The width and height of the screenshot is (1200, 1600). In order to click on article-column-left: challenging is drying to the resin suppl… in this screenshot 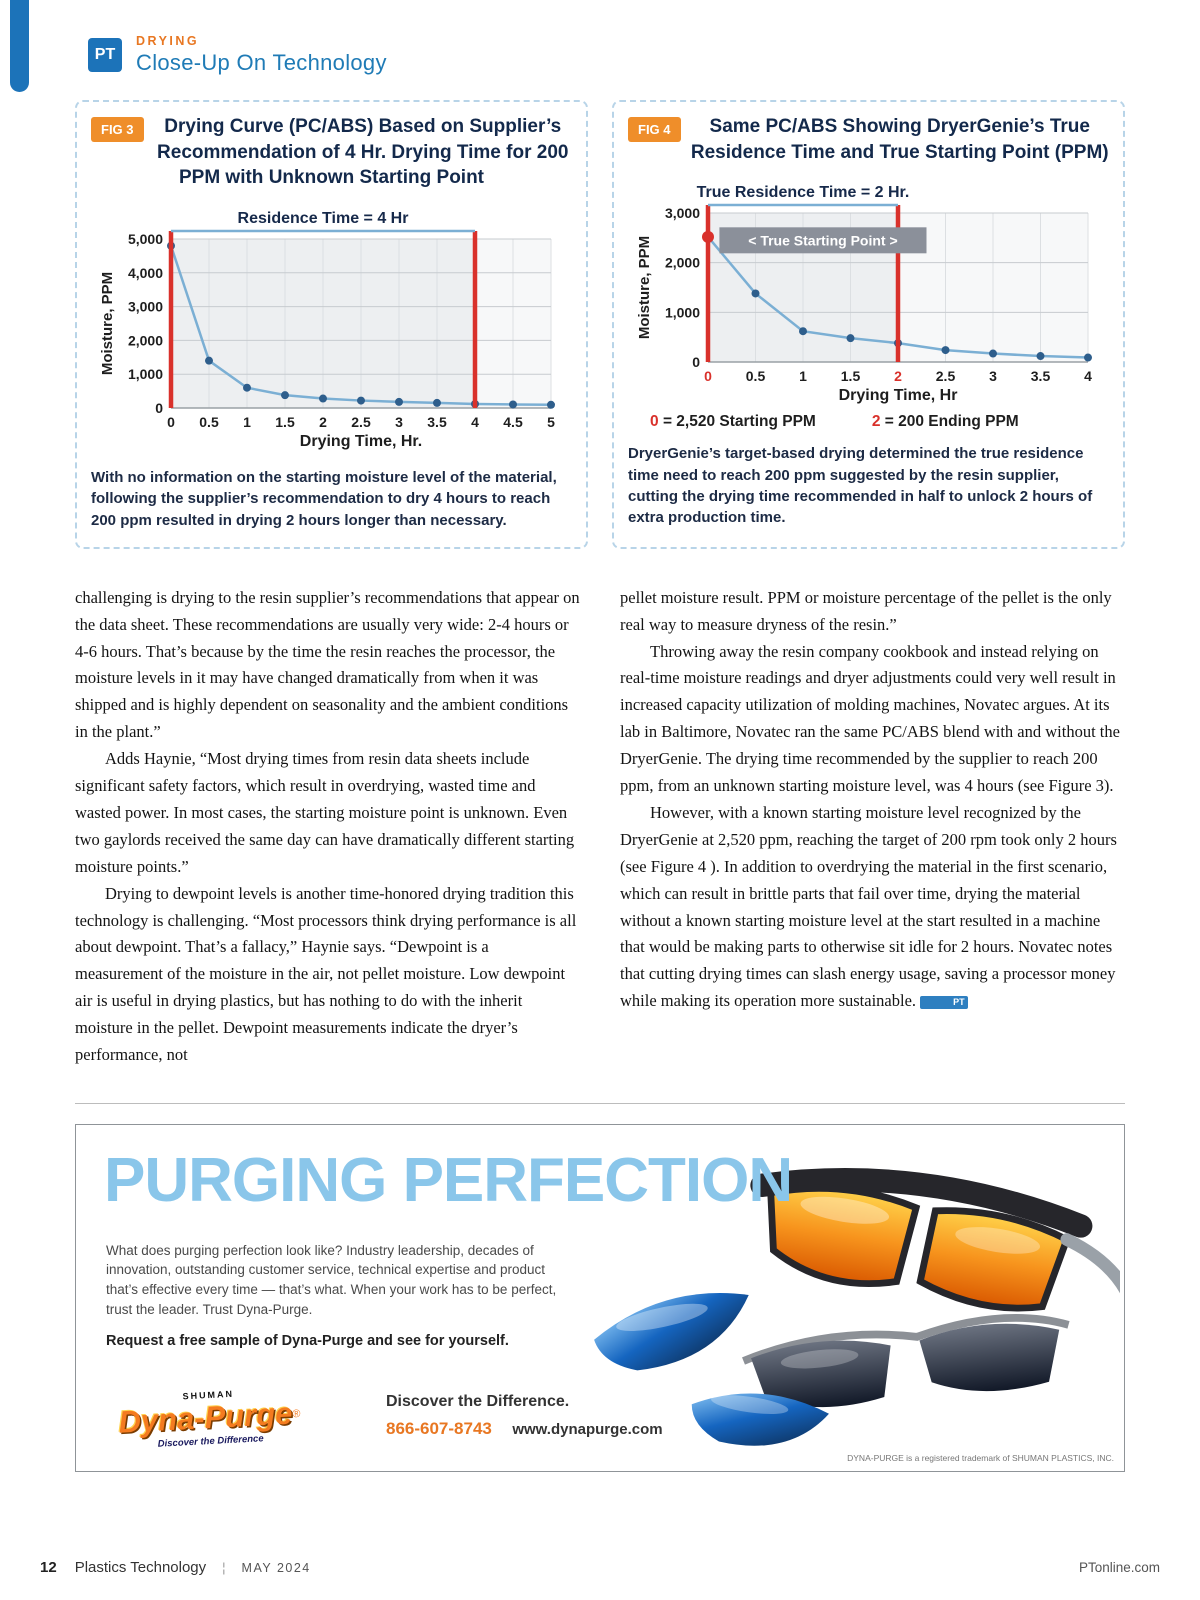, I will do `click(327, 827)`.